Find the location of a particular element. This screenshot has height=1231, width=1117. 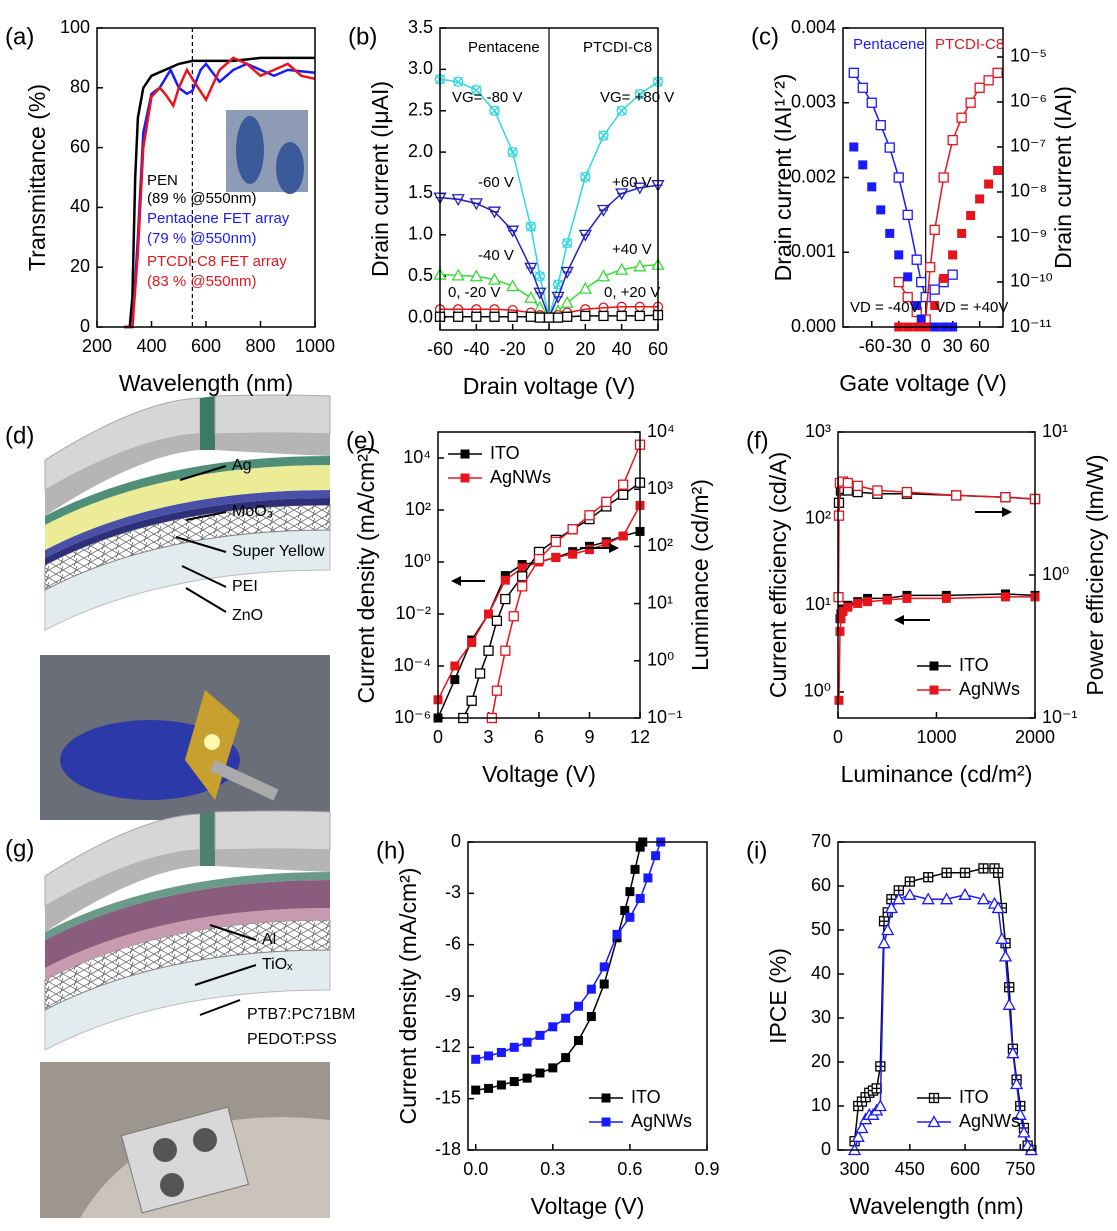

x-axis-label: Voltage (V) is located at coordinates (539, 774).